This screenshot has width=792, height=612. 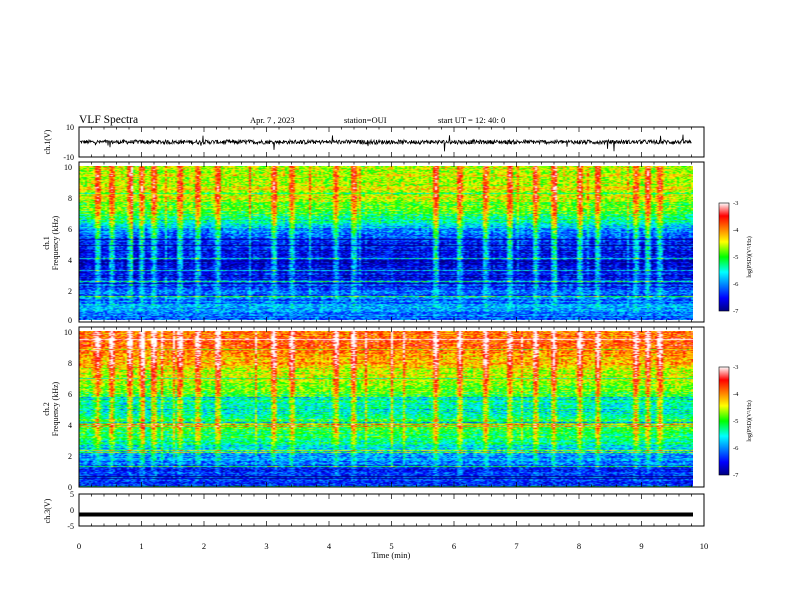 I want to click on ch3-ylabel: ch.3(V), so click(x=47, y=510).